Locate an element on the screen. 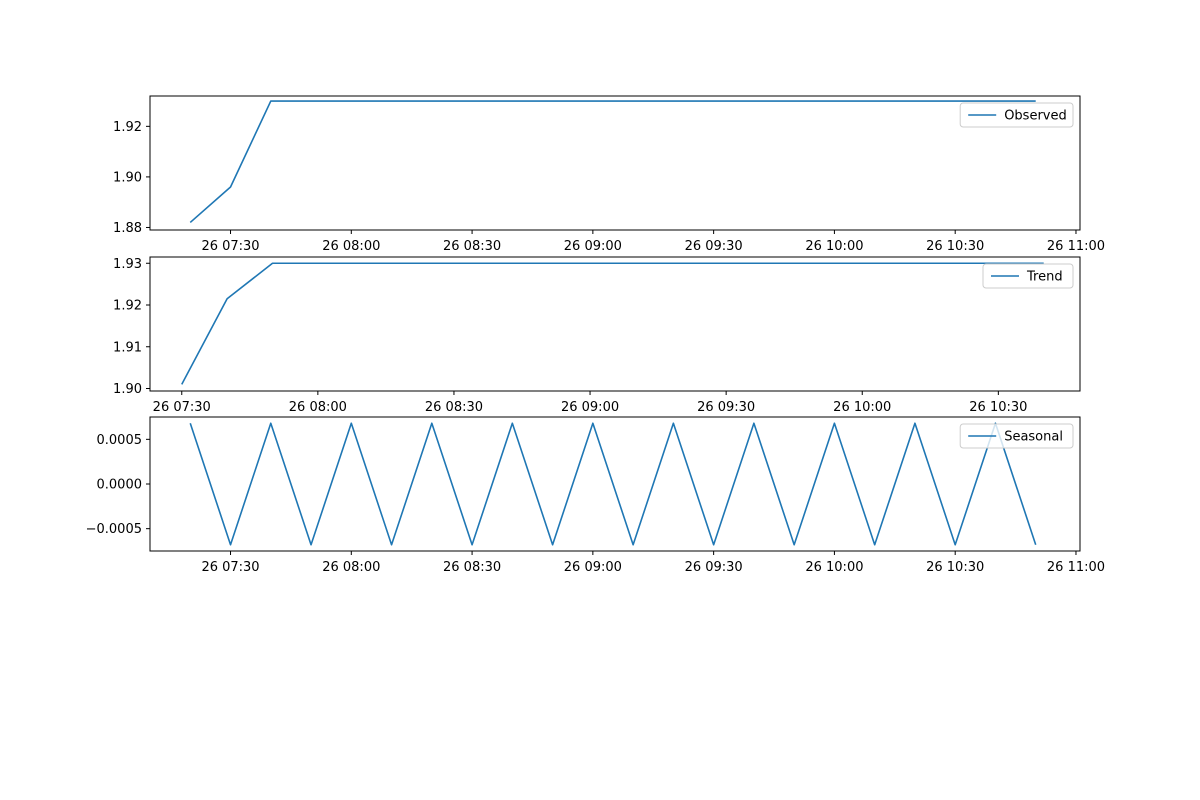 The width and height of the screenshot is (1200, 800). legend: Seasonal is located at coordinates (1016, 436).